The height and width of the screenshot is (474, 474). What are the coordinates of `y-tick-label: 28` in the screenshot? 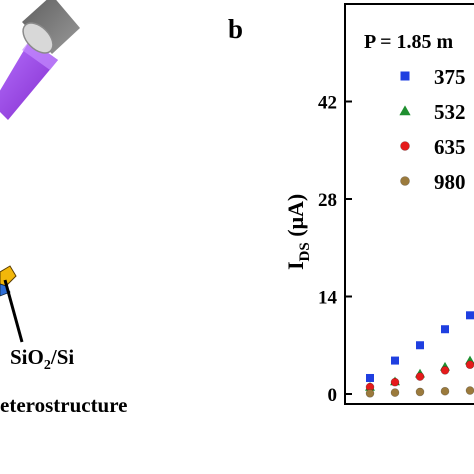 It's located at (327, 200).